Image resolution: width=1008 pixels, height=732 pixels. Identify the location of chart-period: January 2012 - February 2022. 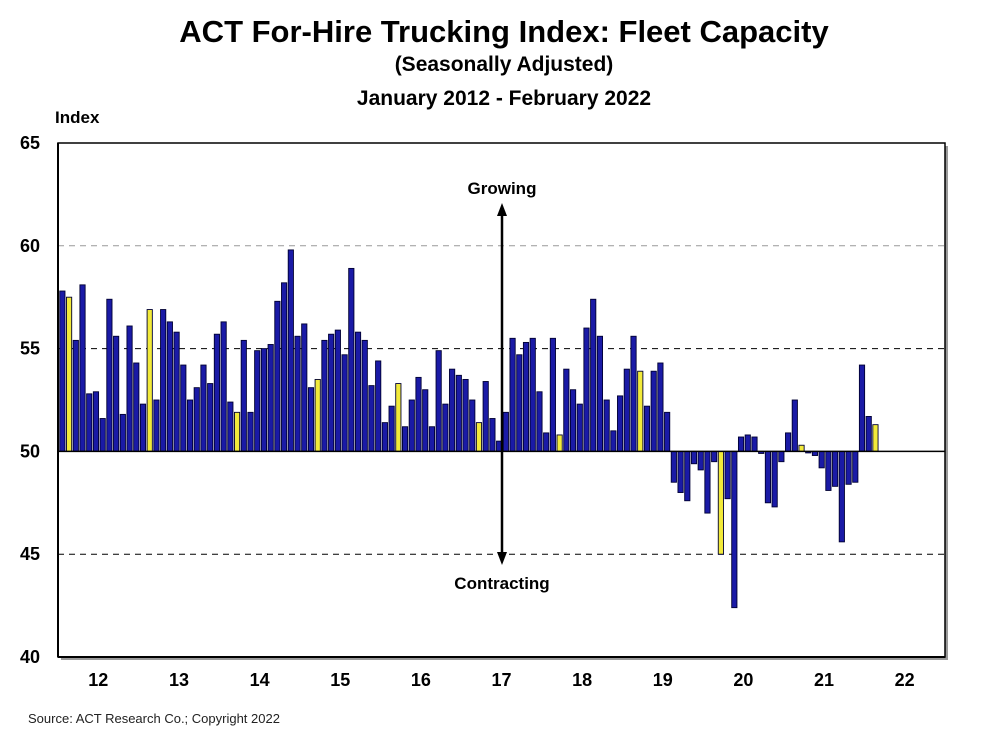
(504, 98).